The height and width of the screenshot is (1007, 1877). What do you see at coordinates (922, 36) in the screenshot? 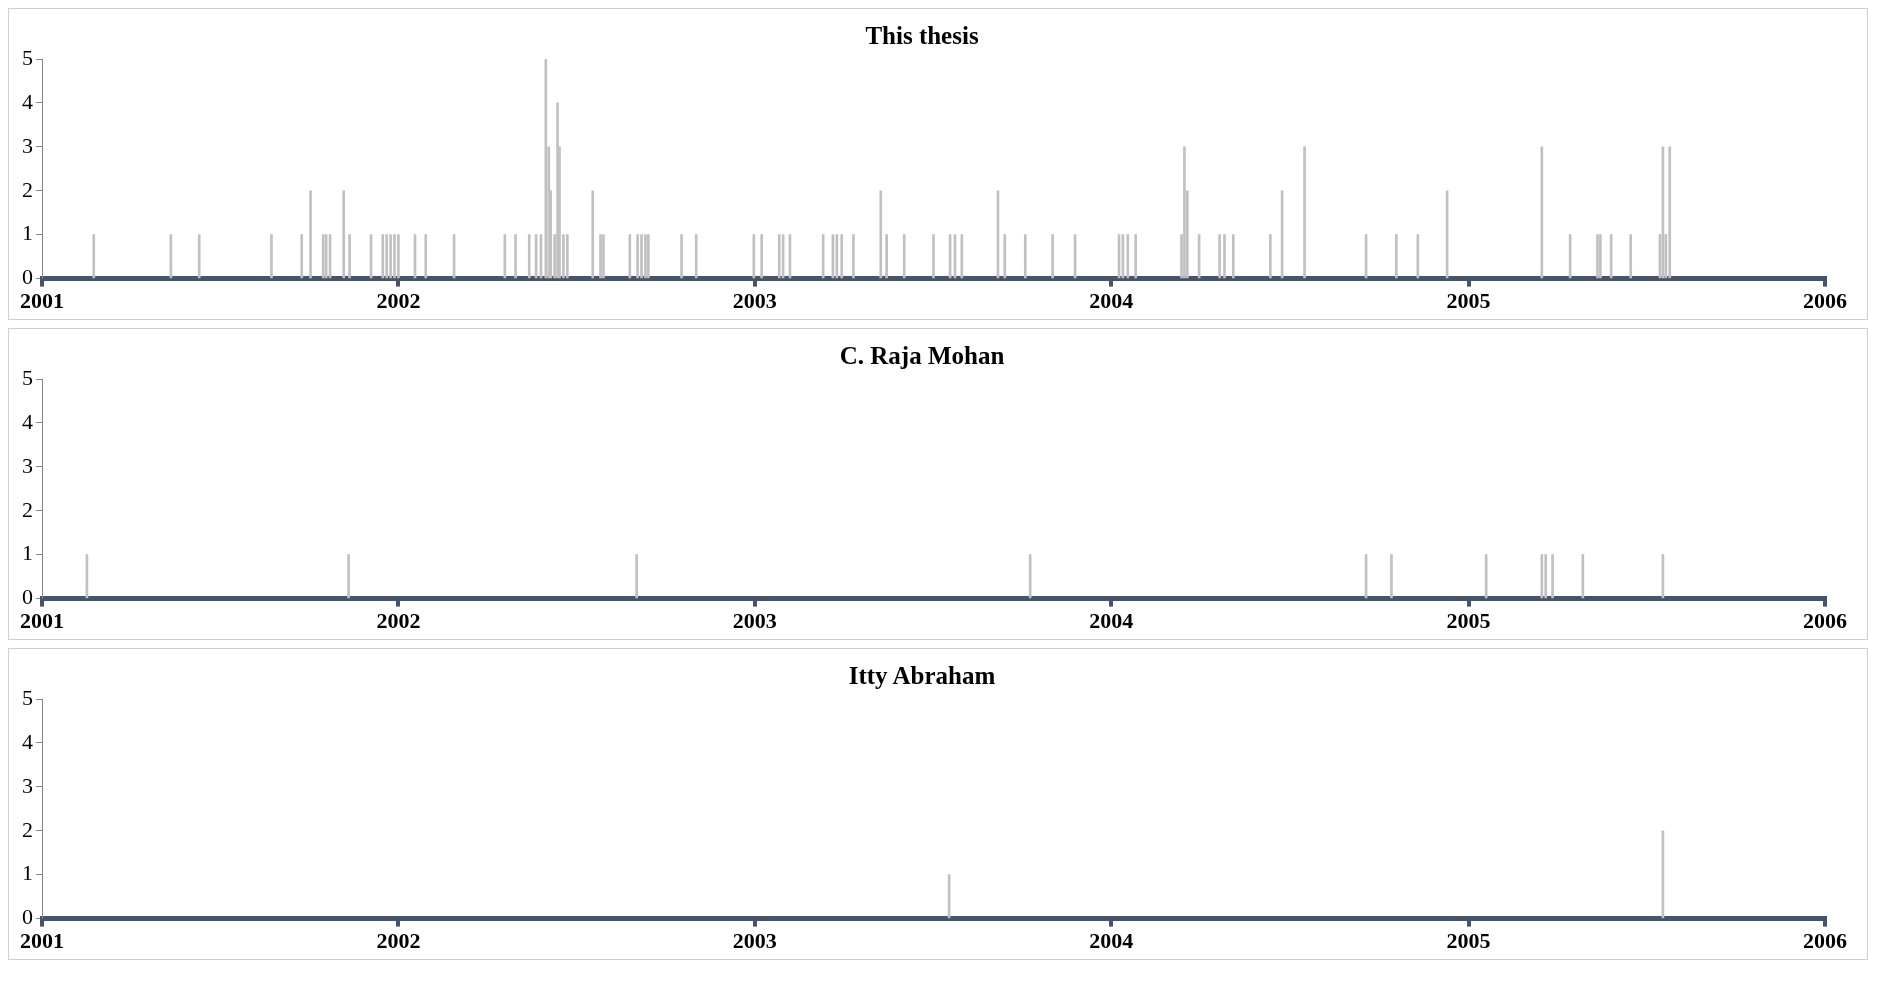
I see `chart-title: This thesis` at bounding box center [922, 36].